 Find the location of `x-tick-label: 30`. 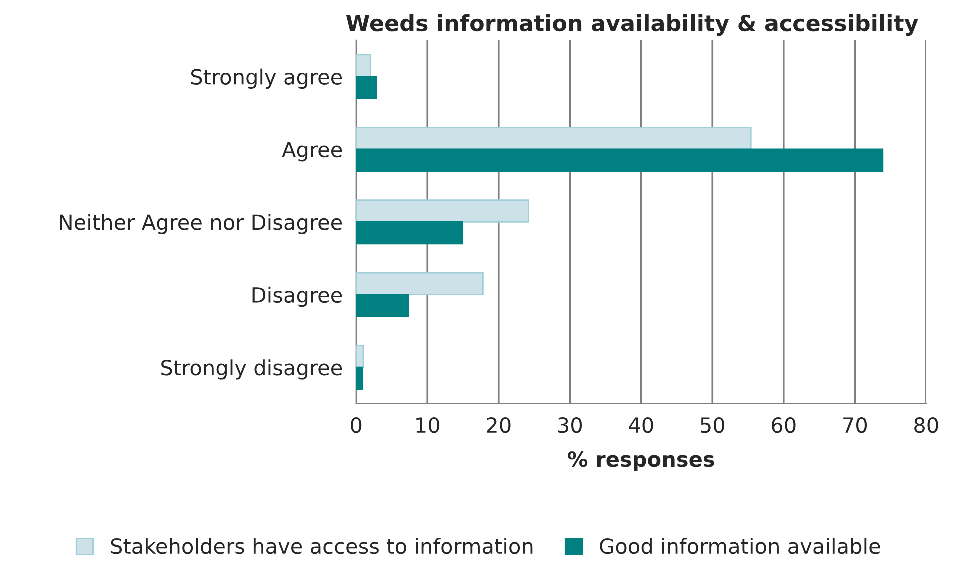

x-tick-label: 30 is located at coordinates (570, 425).